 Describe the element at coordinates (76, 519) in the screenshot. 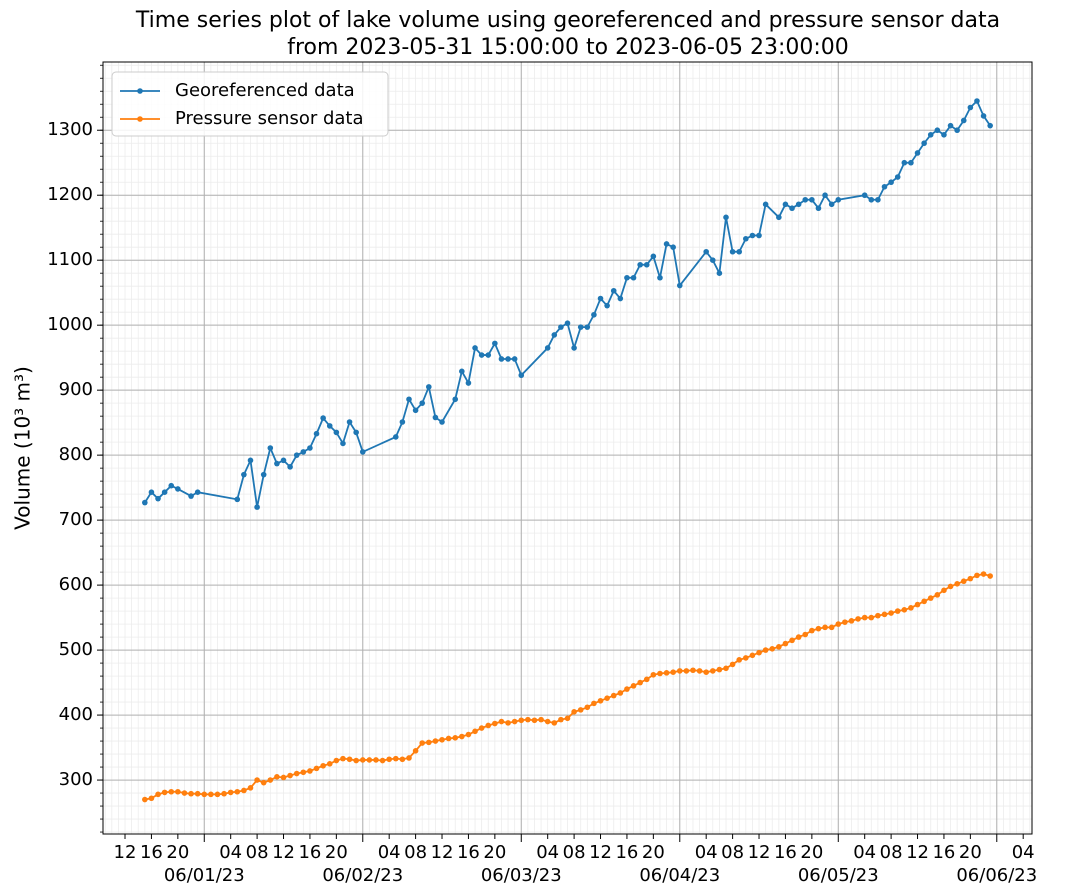

I see `y-tick-label: 700` at that location.